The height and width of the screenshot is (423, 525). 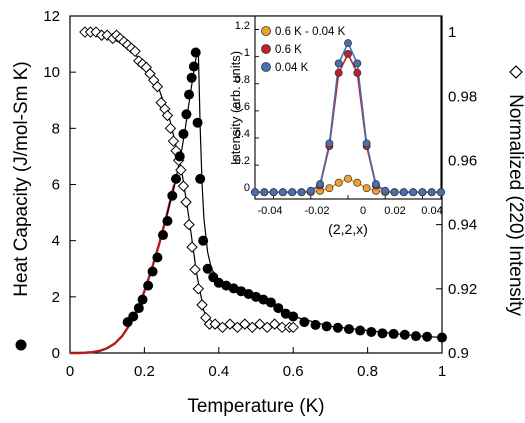 What do you see at coordinates (367, 371) in the screenshot?
I see `x-tick-label: 0.8` at bounding box center [367, 371].